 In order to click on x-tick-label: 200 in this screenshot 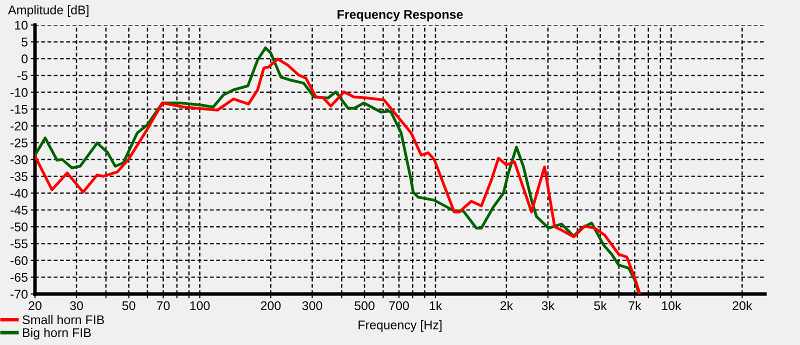, I will do `click(270, 305)`.